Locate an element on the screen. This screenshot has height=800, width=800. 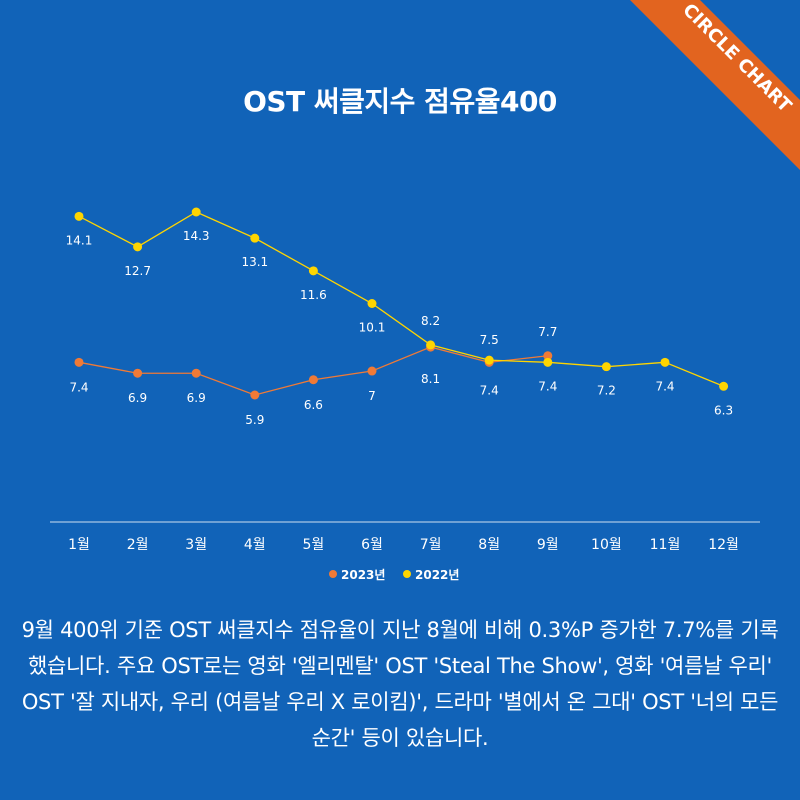
x-tick-label: 1월 is located at coordinates (79, 545).